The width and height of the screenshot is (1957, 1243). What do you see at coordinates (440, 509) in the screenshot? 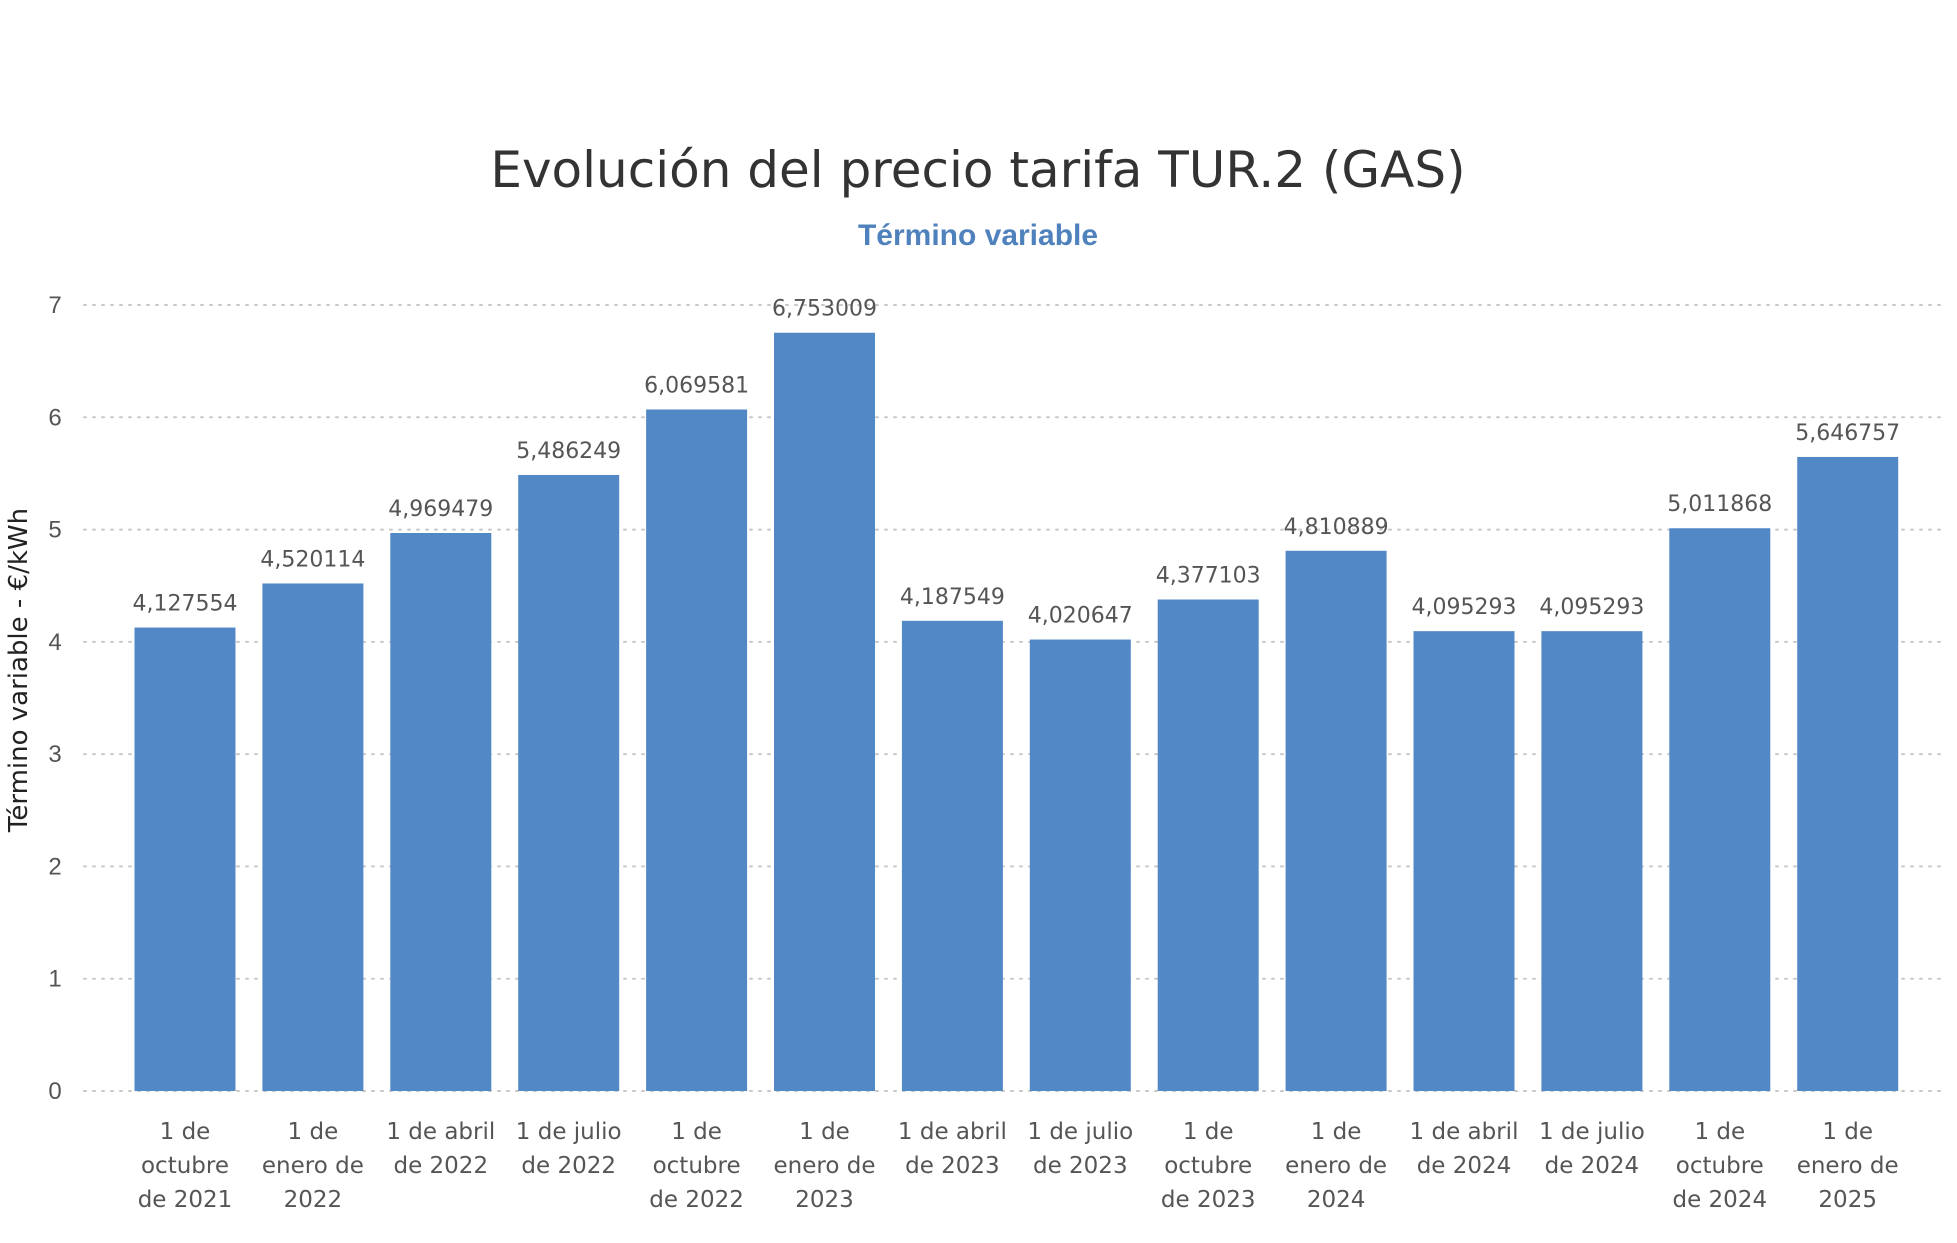
I see `data-label: 4,969479` at bounding box center [440, 509].